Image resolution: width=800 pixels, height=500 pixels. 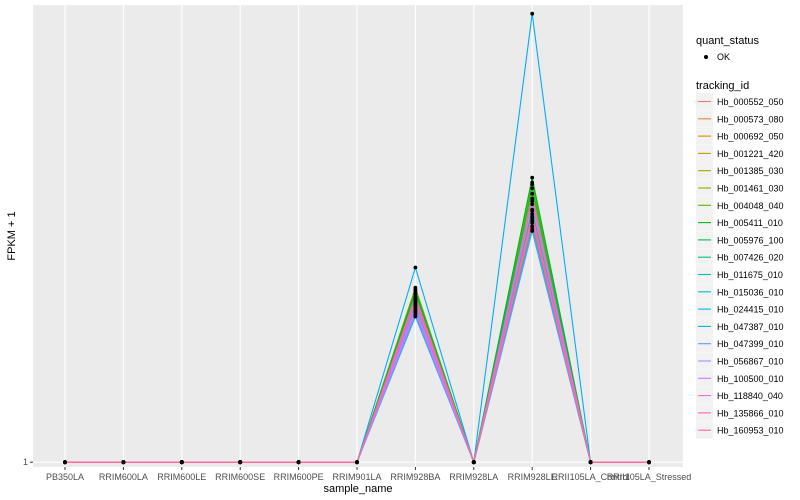 What do you see at coordinates (706, 57) in the screenshot?
I see `legend-ok-dot` at bounding box center [706, 57].